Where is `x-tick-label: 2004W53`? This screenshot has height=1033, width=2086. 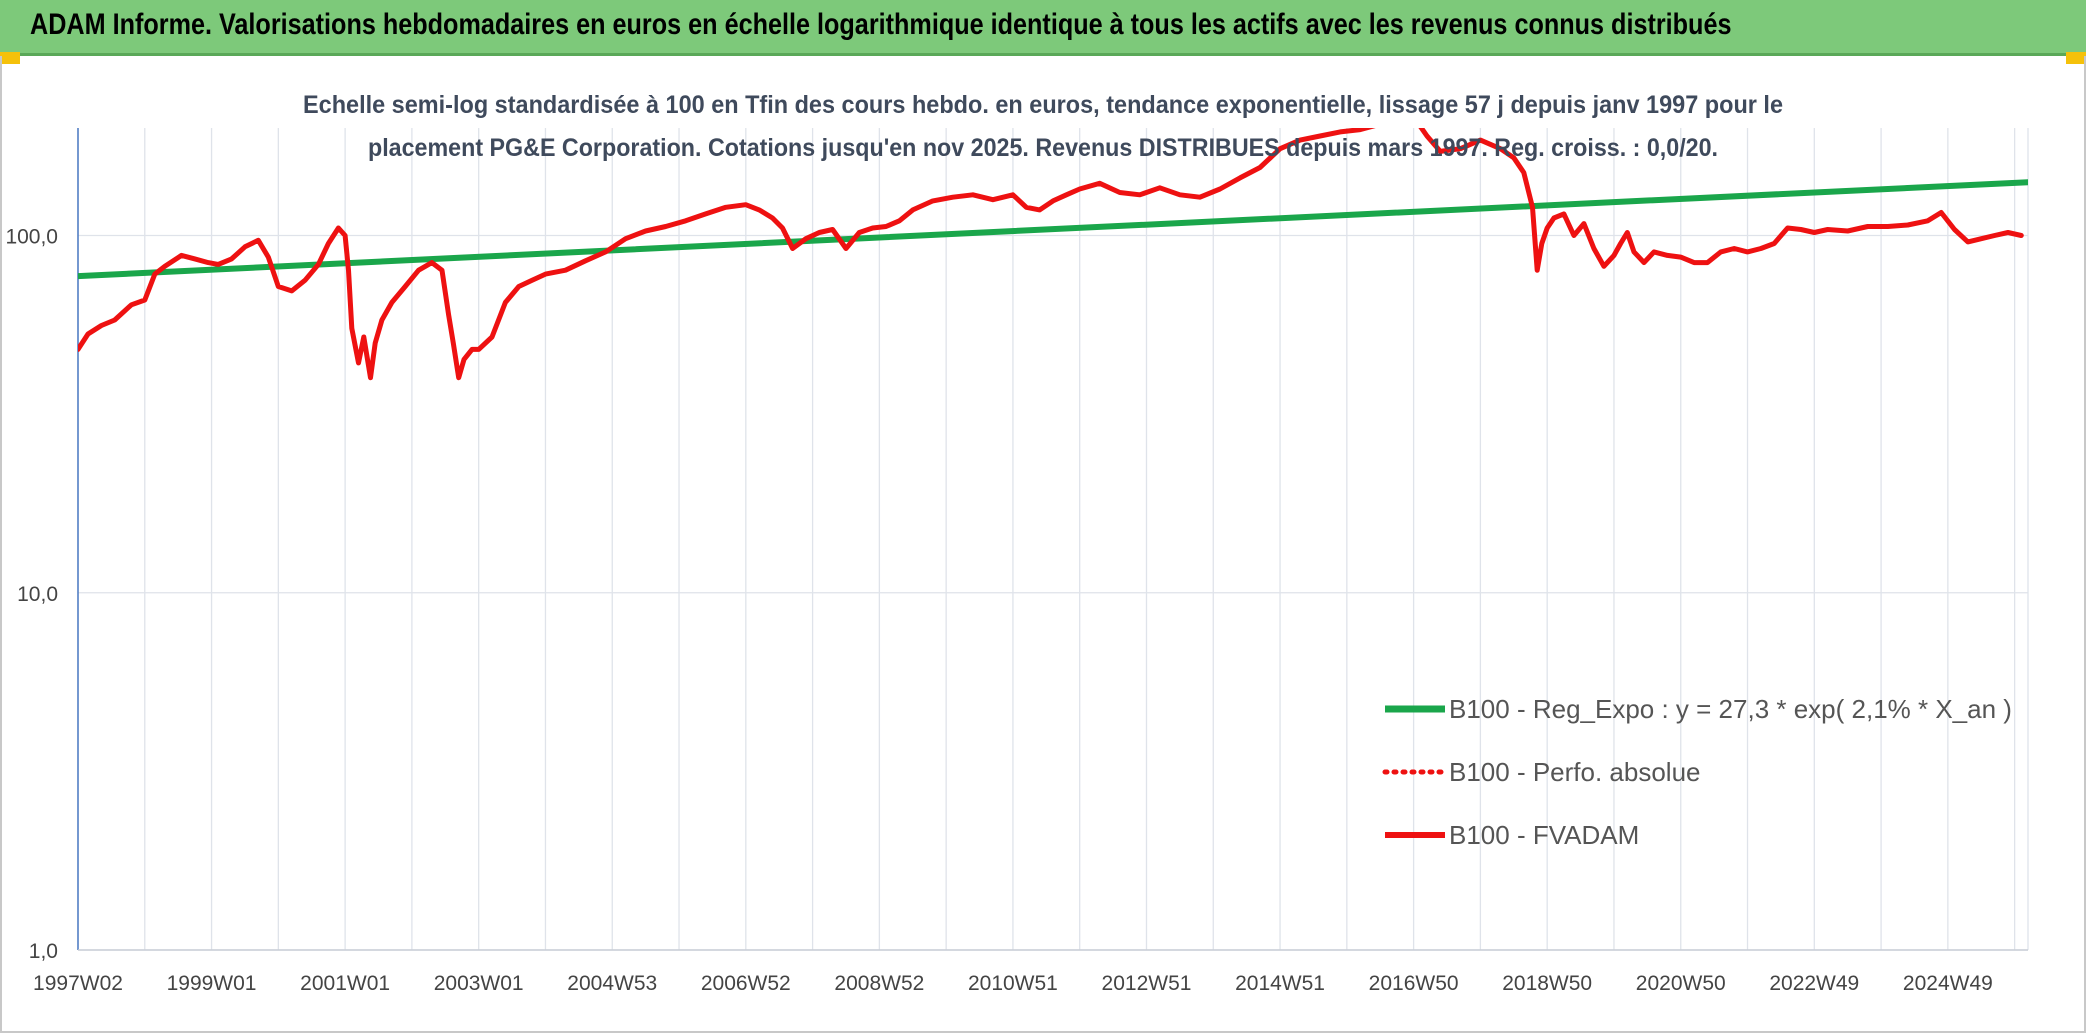 x-tick-label: 2004W53 is located at coordinates (612, 983).